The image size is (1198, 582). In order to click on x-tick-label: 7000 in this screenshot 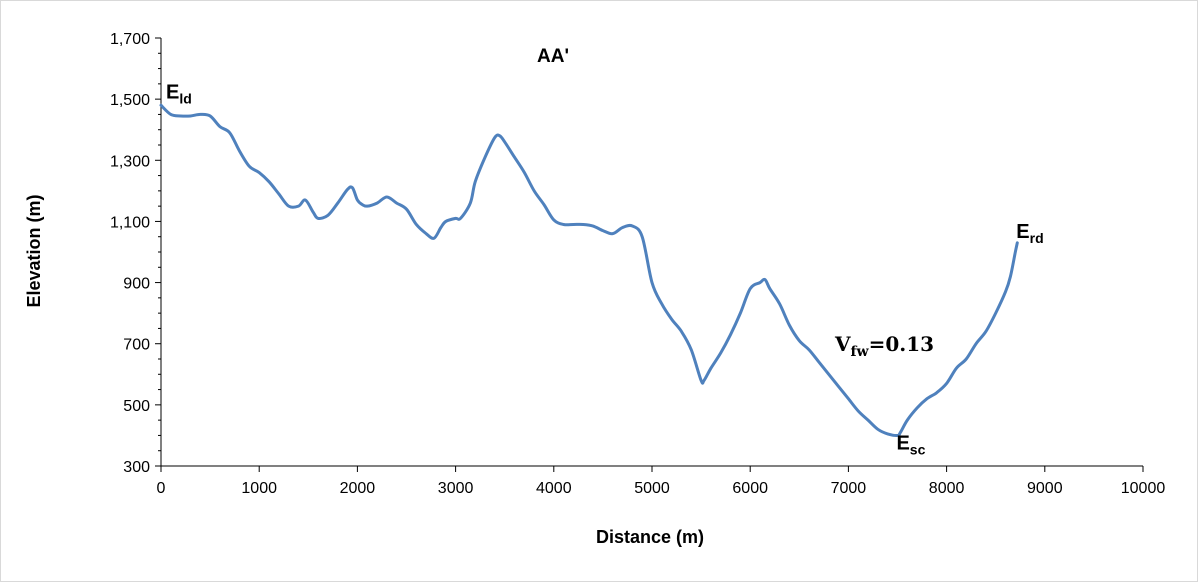, I will do `click(849, 488)`.